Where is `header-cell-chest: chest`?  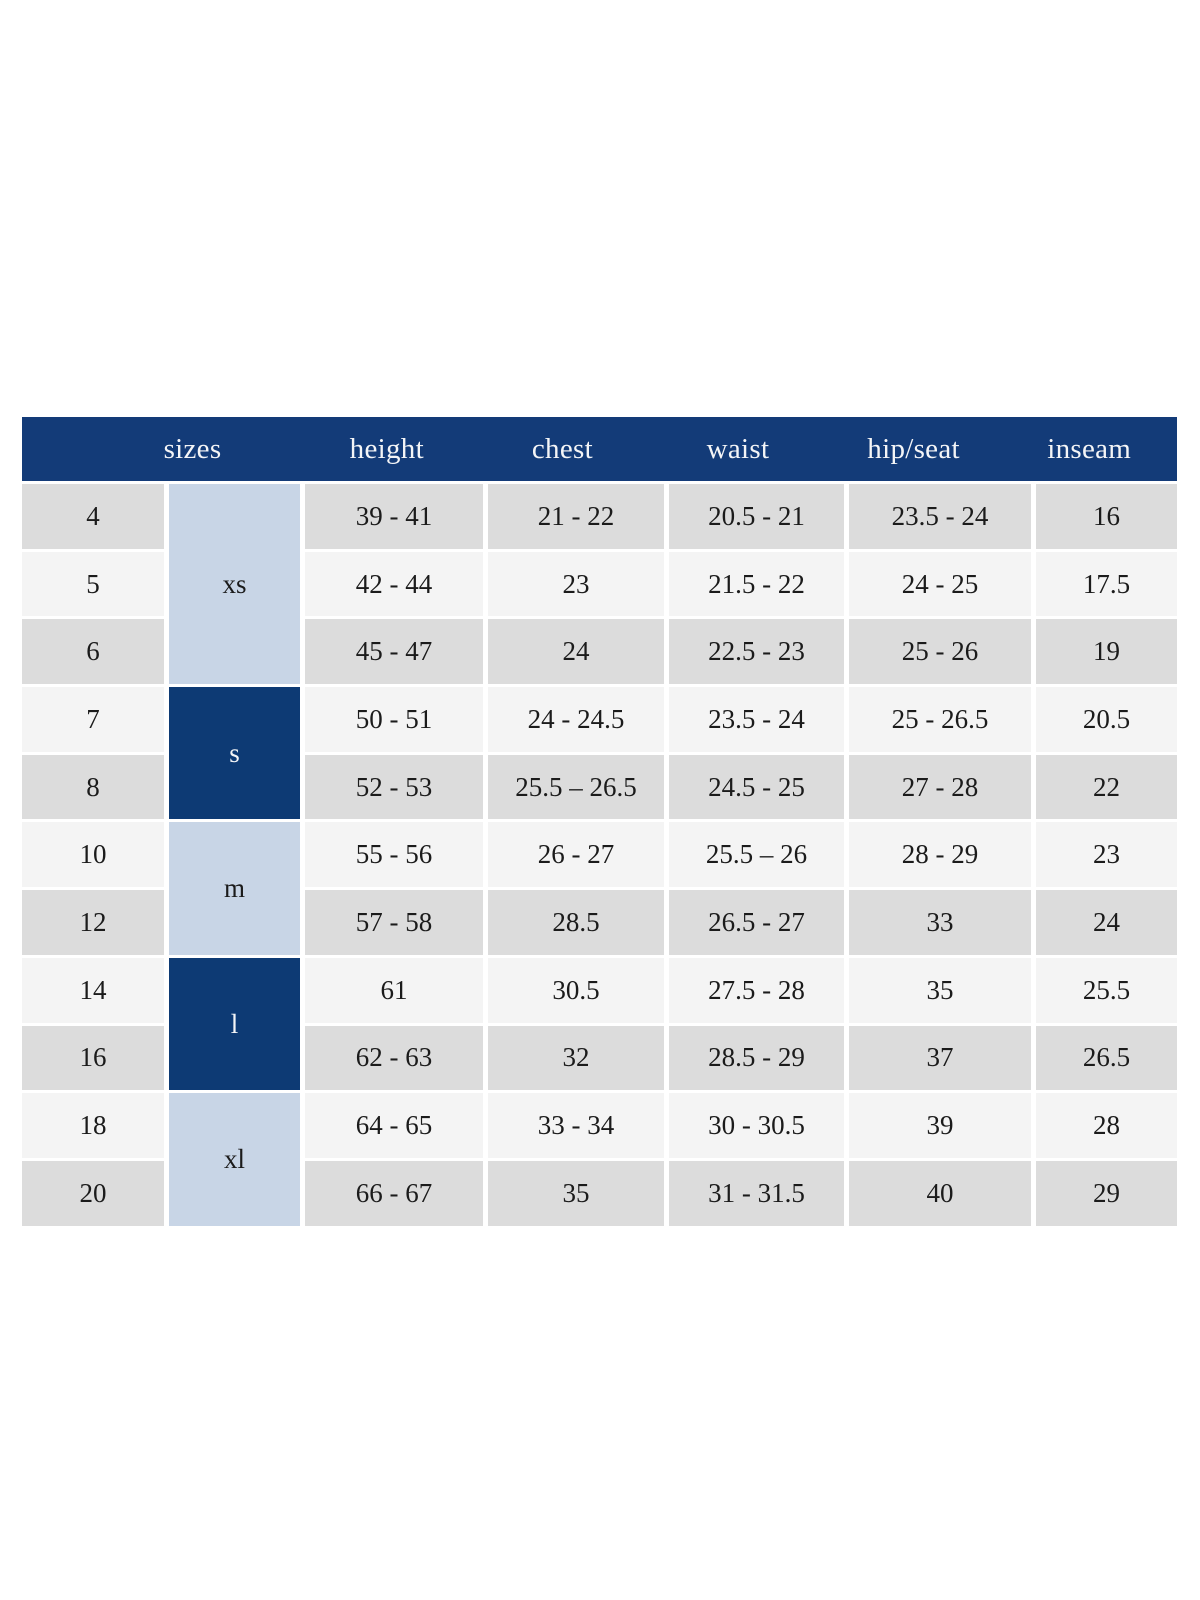 header-cell-chest: chest is located at coordinates (562, 448).